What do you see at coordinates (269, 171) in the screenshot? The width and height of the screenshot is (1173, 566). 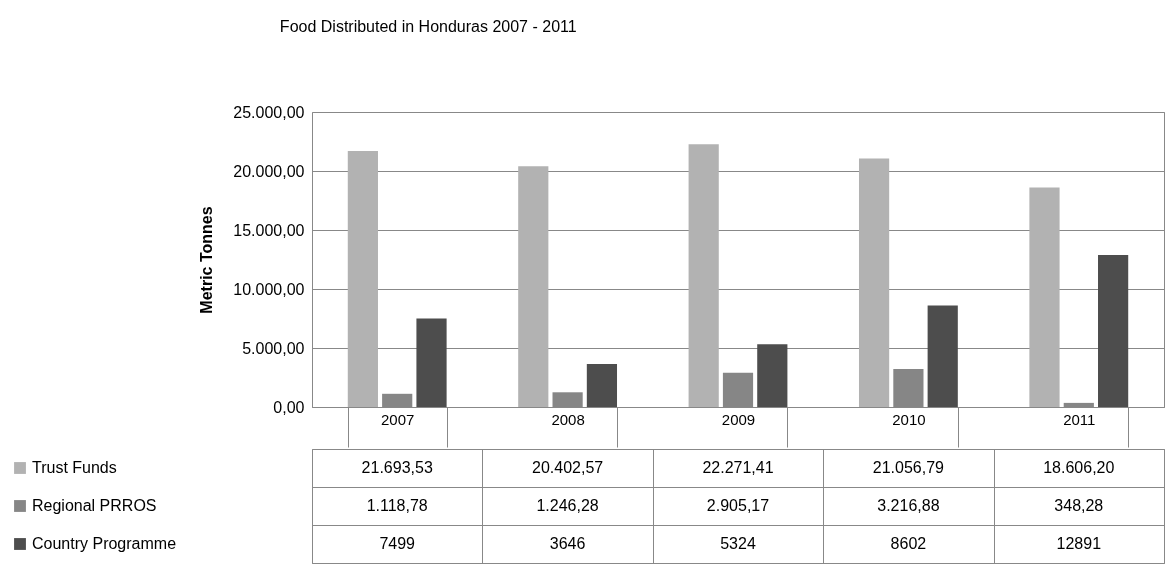 I see `y-tick-label: 20.000,00` at bounding box center [269, 171].